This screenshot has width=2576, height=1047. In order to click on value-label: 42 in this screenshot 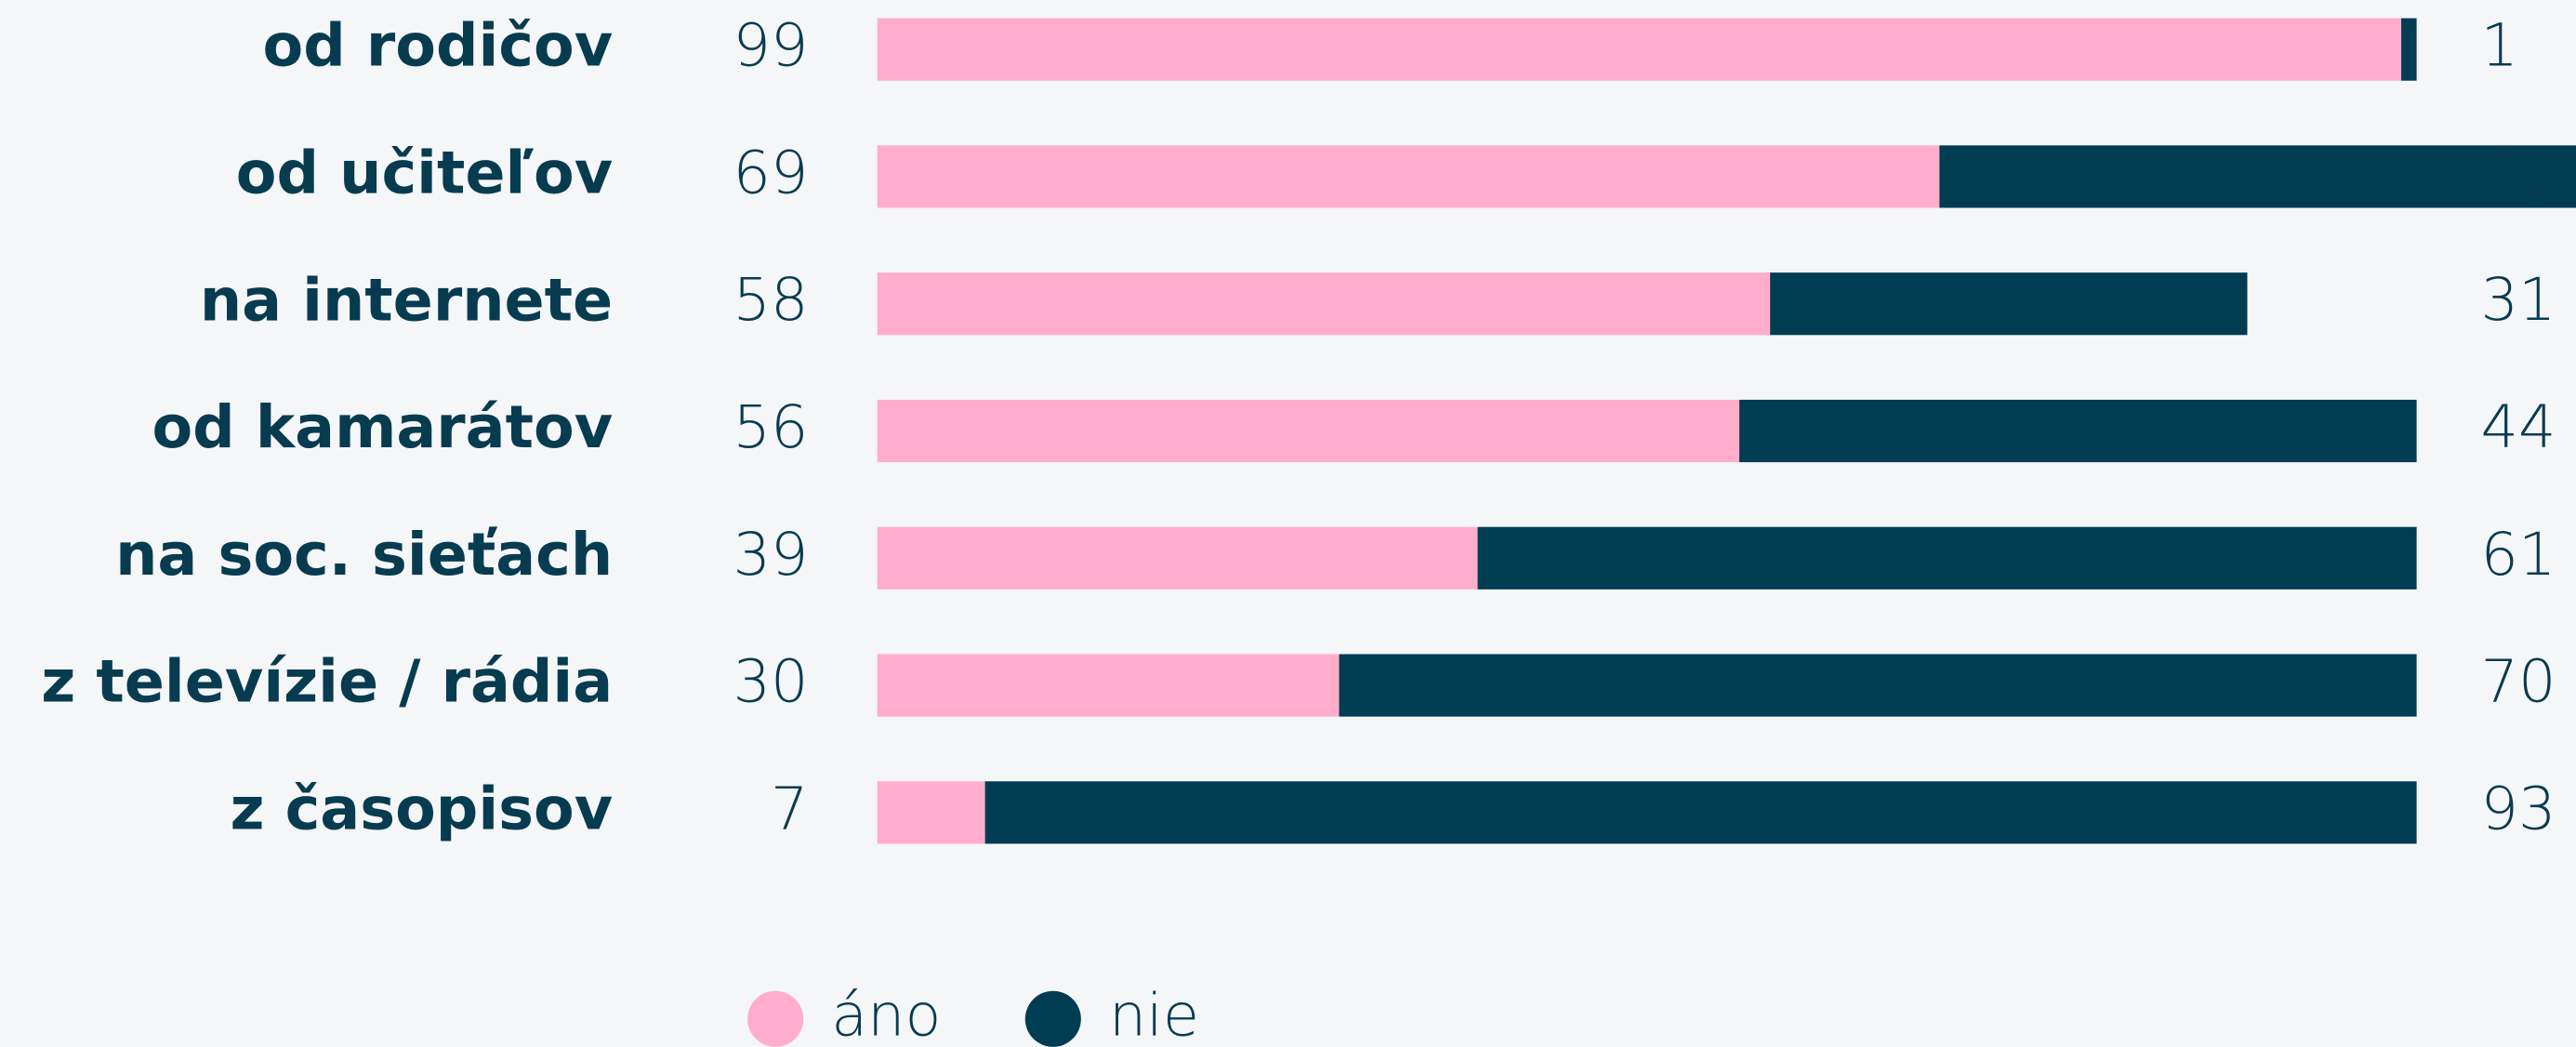, I will do `click(2518, 173)`.